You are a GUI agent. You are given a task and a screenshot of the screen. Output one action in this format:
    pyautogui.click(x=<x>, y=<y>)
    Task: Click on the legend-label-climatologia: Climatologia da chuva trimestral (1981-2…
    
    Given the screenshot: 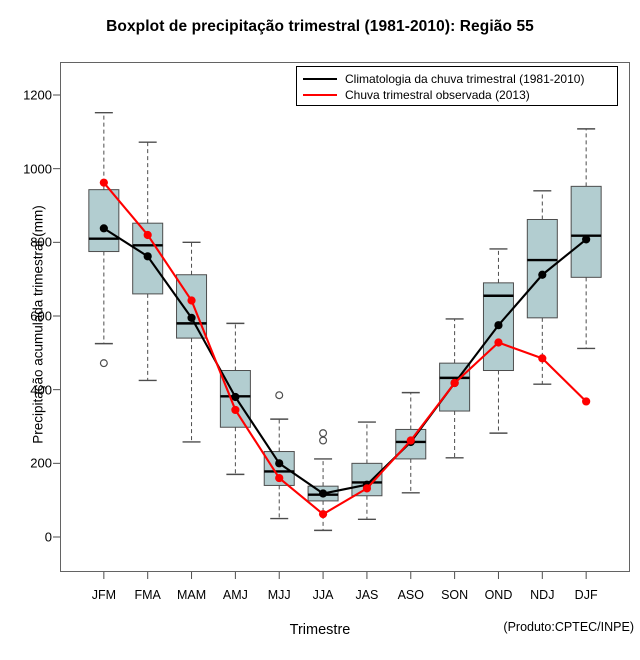 What is the action you would take?
    pyautogui.click(x=465, y=79)
    